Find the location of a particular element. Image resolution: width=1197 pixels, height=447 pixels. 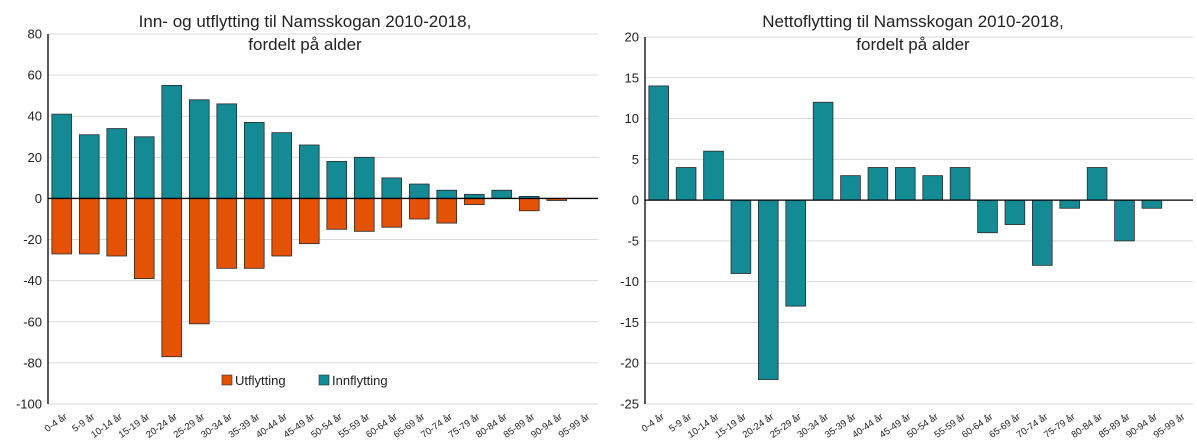

y-tick-label: 60 is located at coordinates (35, 75).